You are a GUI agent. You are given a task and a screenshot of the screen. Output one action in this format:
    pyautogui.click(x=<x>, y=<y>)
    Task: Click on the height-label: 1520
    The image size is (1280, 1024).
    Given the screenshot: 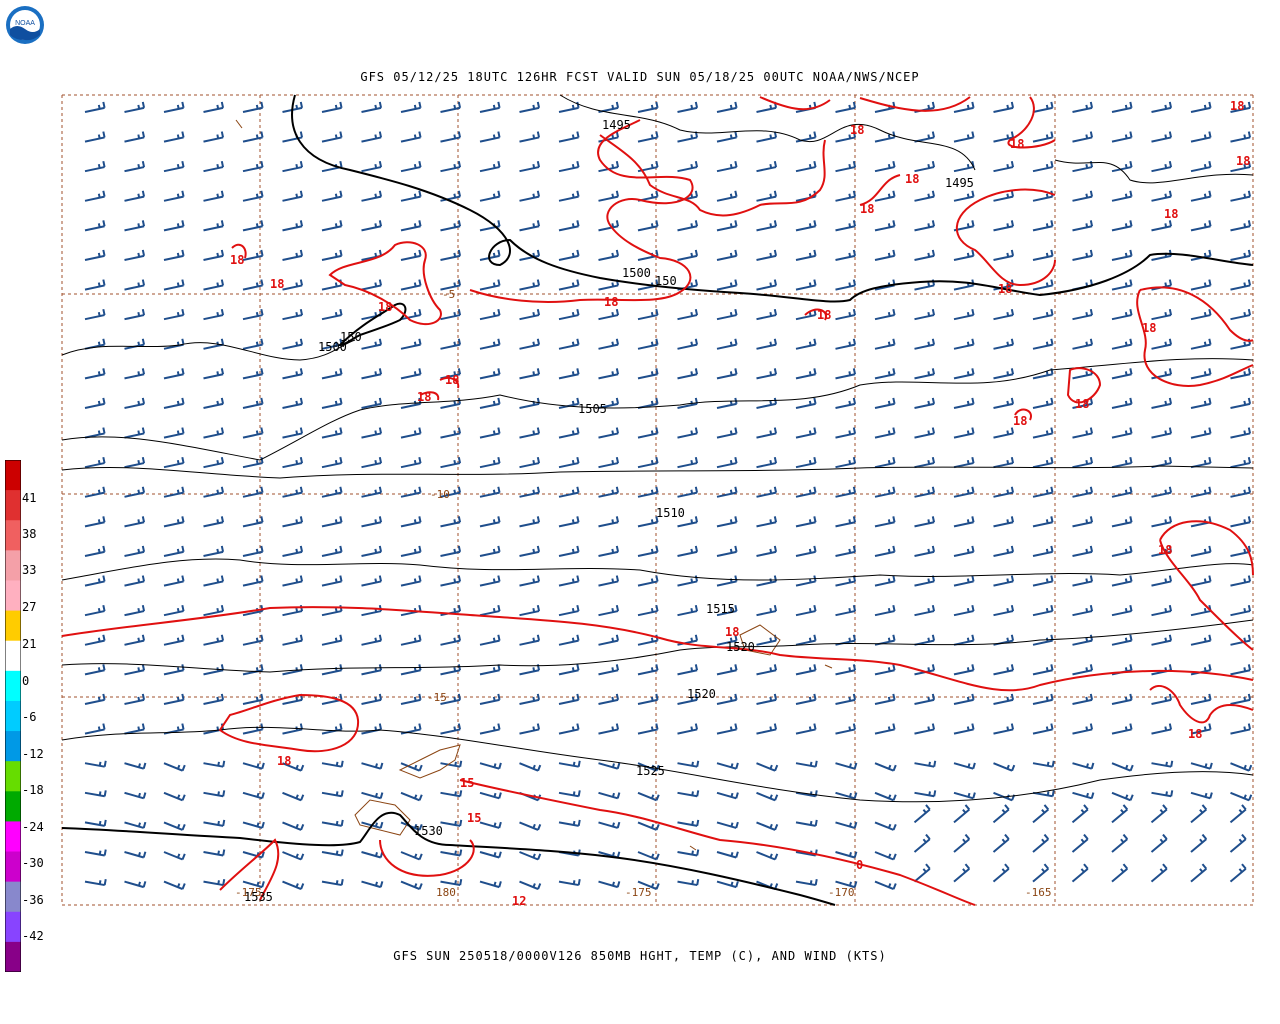 What is the action you would take?
    pyautogui.click(x=701, y=694)
    